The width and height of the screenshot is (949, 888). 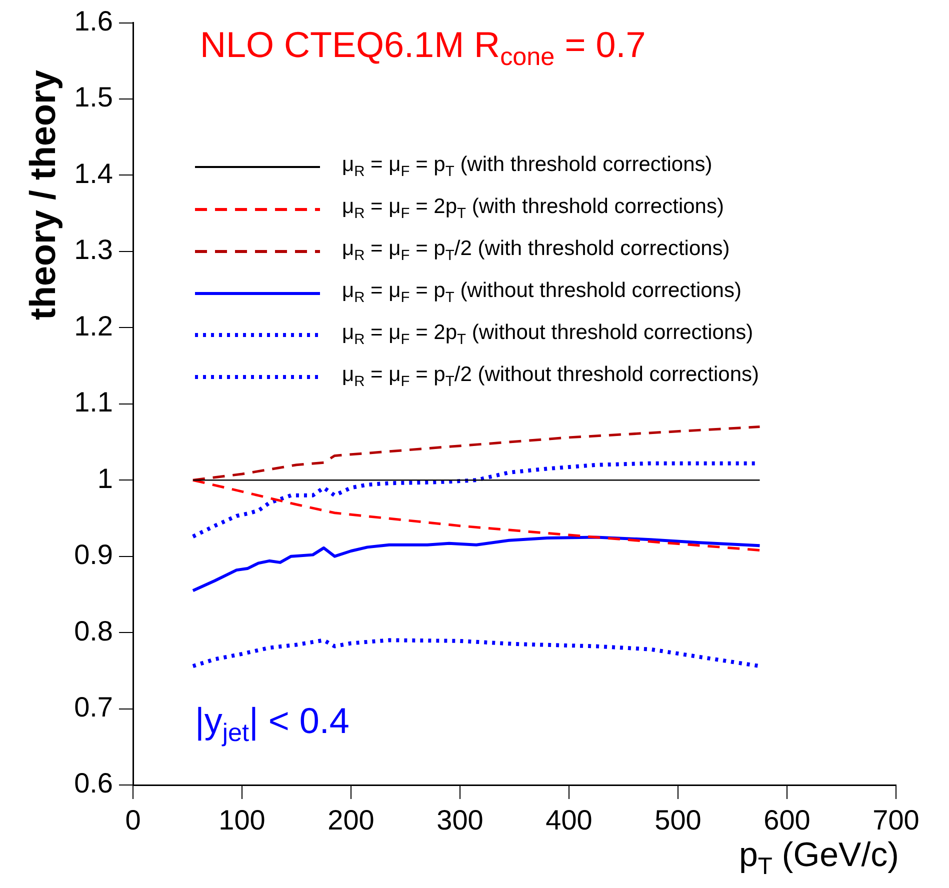 What do you see at coordinates (536, 251) in the screenshot?
I see `legend-label: μ$_{R}$ = μ$_{F}$ = p$_{T}$/2 (with threshold corrections)` at bounding box center [536, 251].